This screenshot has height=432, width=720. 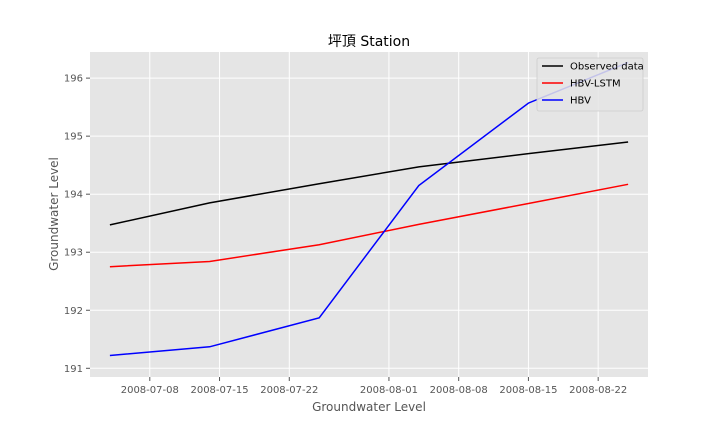 What do you see at coordinates (219, 390) in the screenshot?
I see `x-tick-label: 2008-07-15` at bounding box center [219, 390].